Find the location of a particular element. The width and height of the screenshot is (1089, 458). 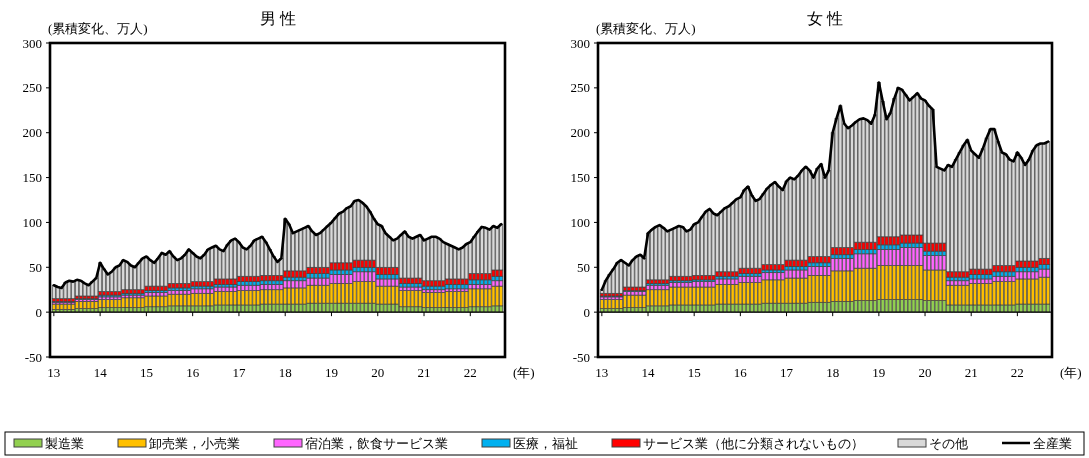

legend-label: サービス業（他に分類されないもの） is located at coordinates (753, 443).